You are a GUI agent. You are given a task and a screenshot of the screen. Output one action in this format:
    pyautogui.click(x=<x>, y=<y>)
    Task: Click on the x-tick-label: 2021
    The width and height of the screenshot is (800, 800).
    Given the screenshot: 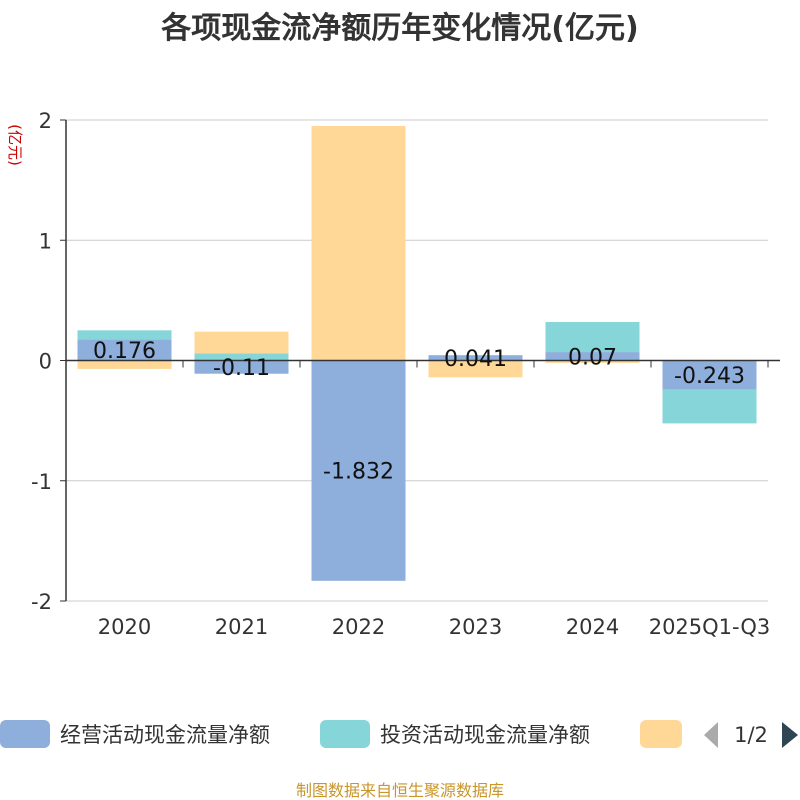 What is the action you would take?
    pyautogui.click(x=241, y=627)
    